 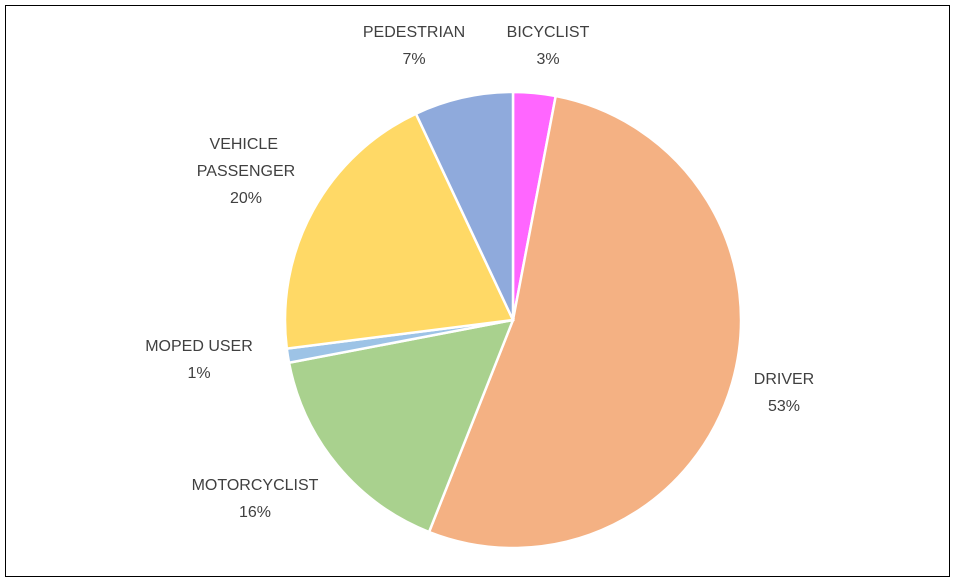 What do you see at coordinates (198, 373) in the screenshot?
I see `value-label: 1%` at bounding box center [198, 373].